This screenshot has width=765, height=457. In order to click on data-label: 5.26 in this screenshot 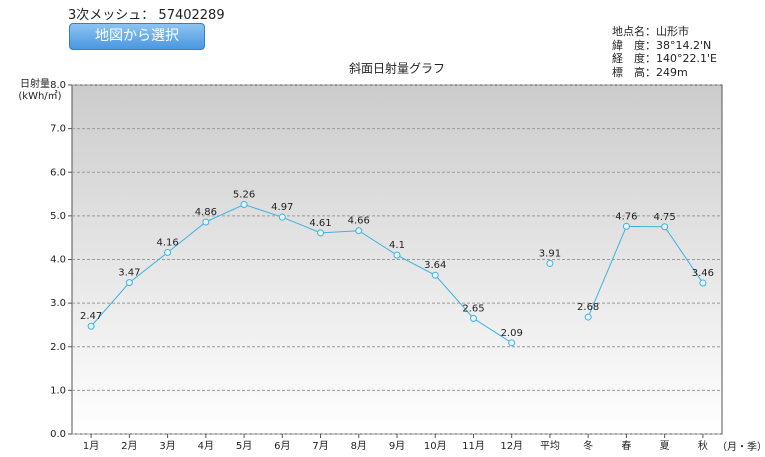, I will do `click(244, 195)`.